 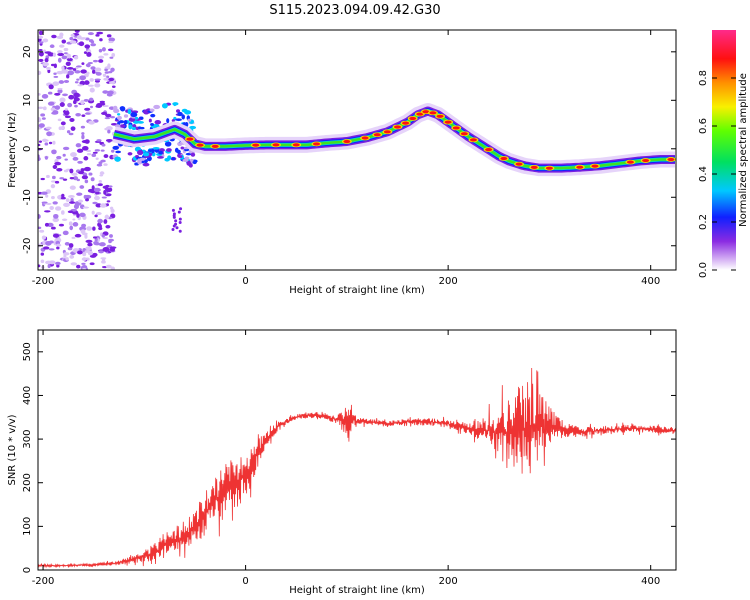 I want to click on stray-blob, so click(x=177, y=228).